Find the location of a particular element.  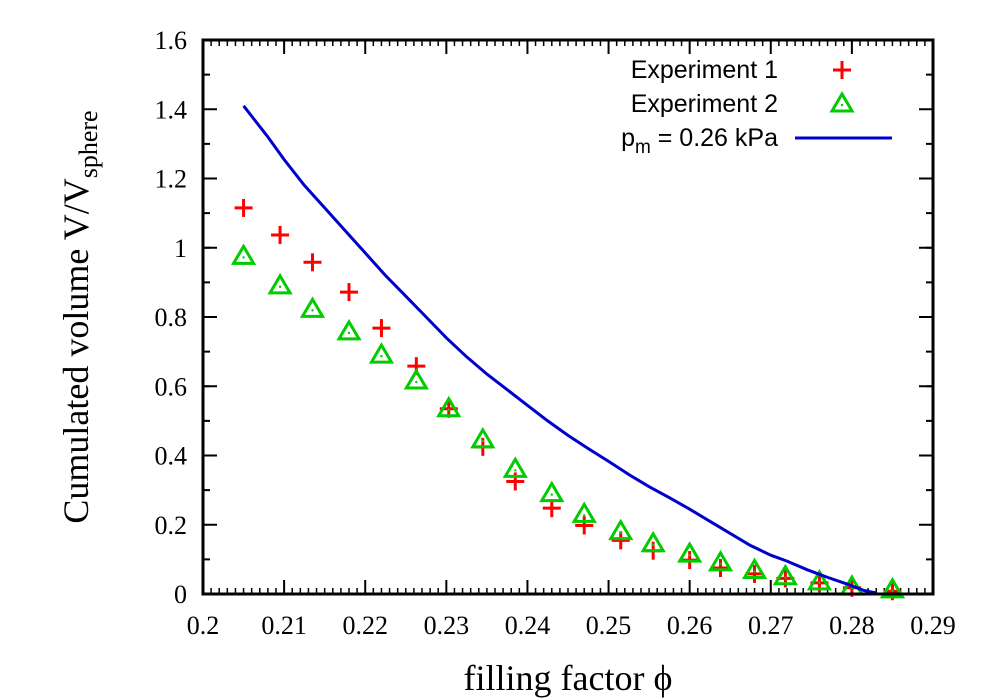

x-tick-label: 0.23 is located at coordinates (447, 625).